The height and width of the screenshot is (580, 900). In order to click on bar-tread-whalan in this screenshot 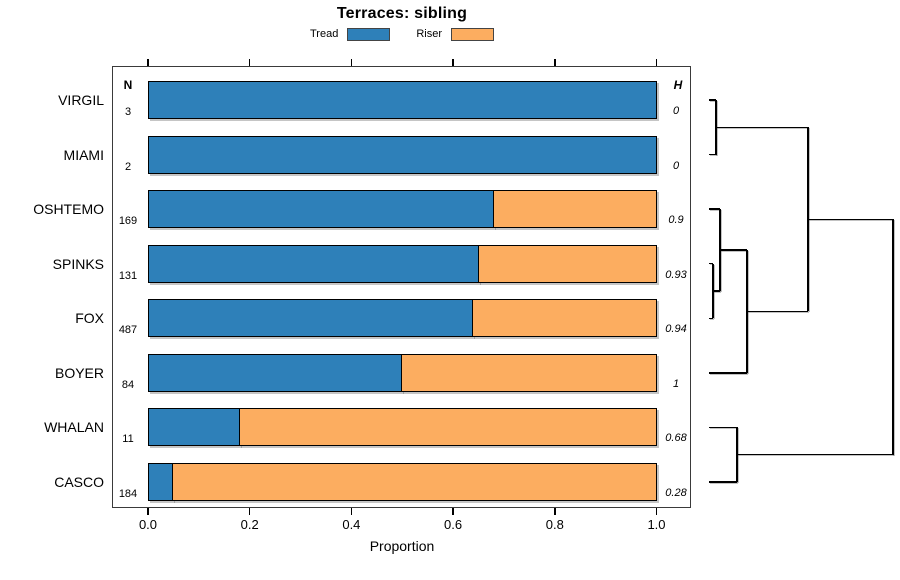, I will do `click(194, 427)`.